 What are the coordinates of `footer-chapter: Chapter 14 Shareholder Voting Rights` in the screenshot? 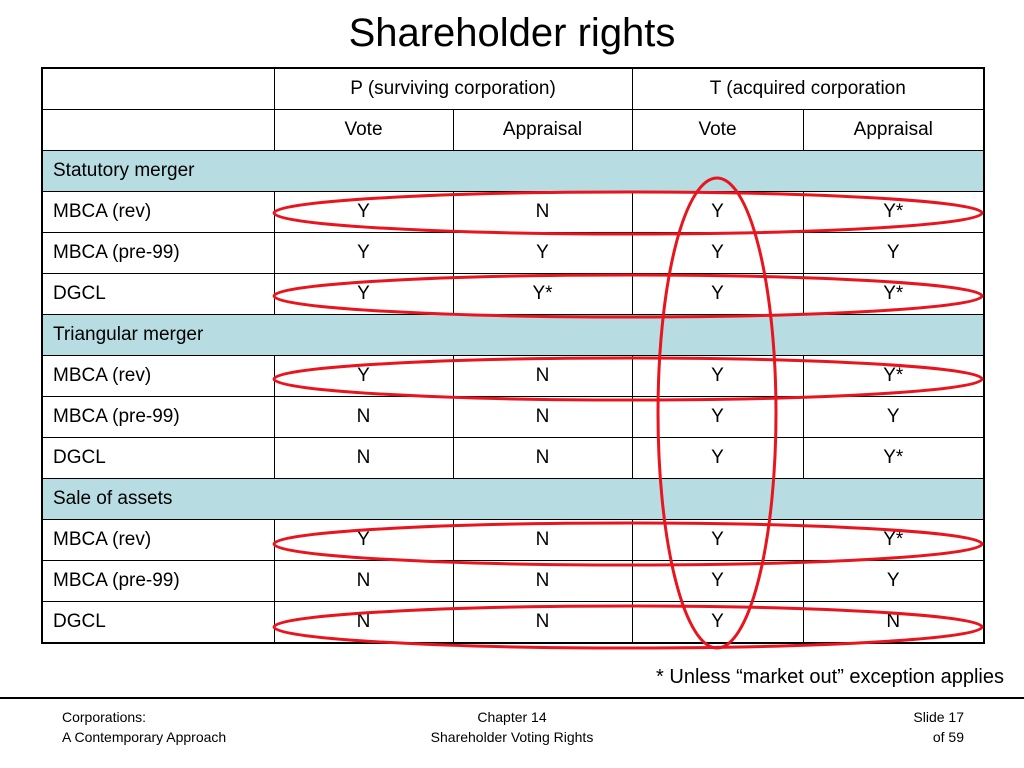 It's located at (512, 727).